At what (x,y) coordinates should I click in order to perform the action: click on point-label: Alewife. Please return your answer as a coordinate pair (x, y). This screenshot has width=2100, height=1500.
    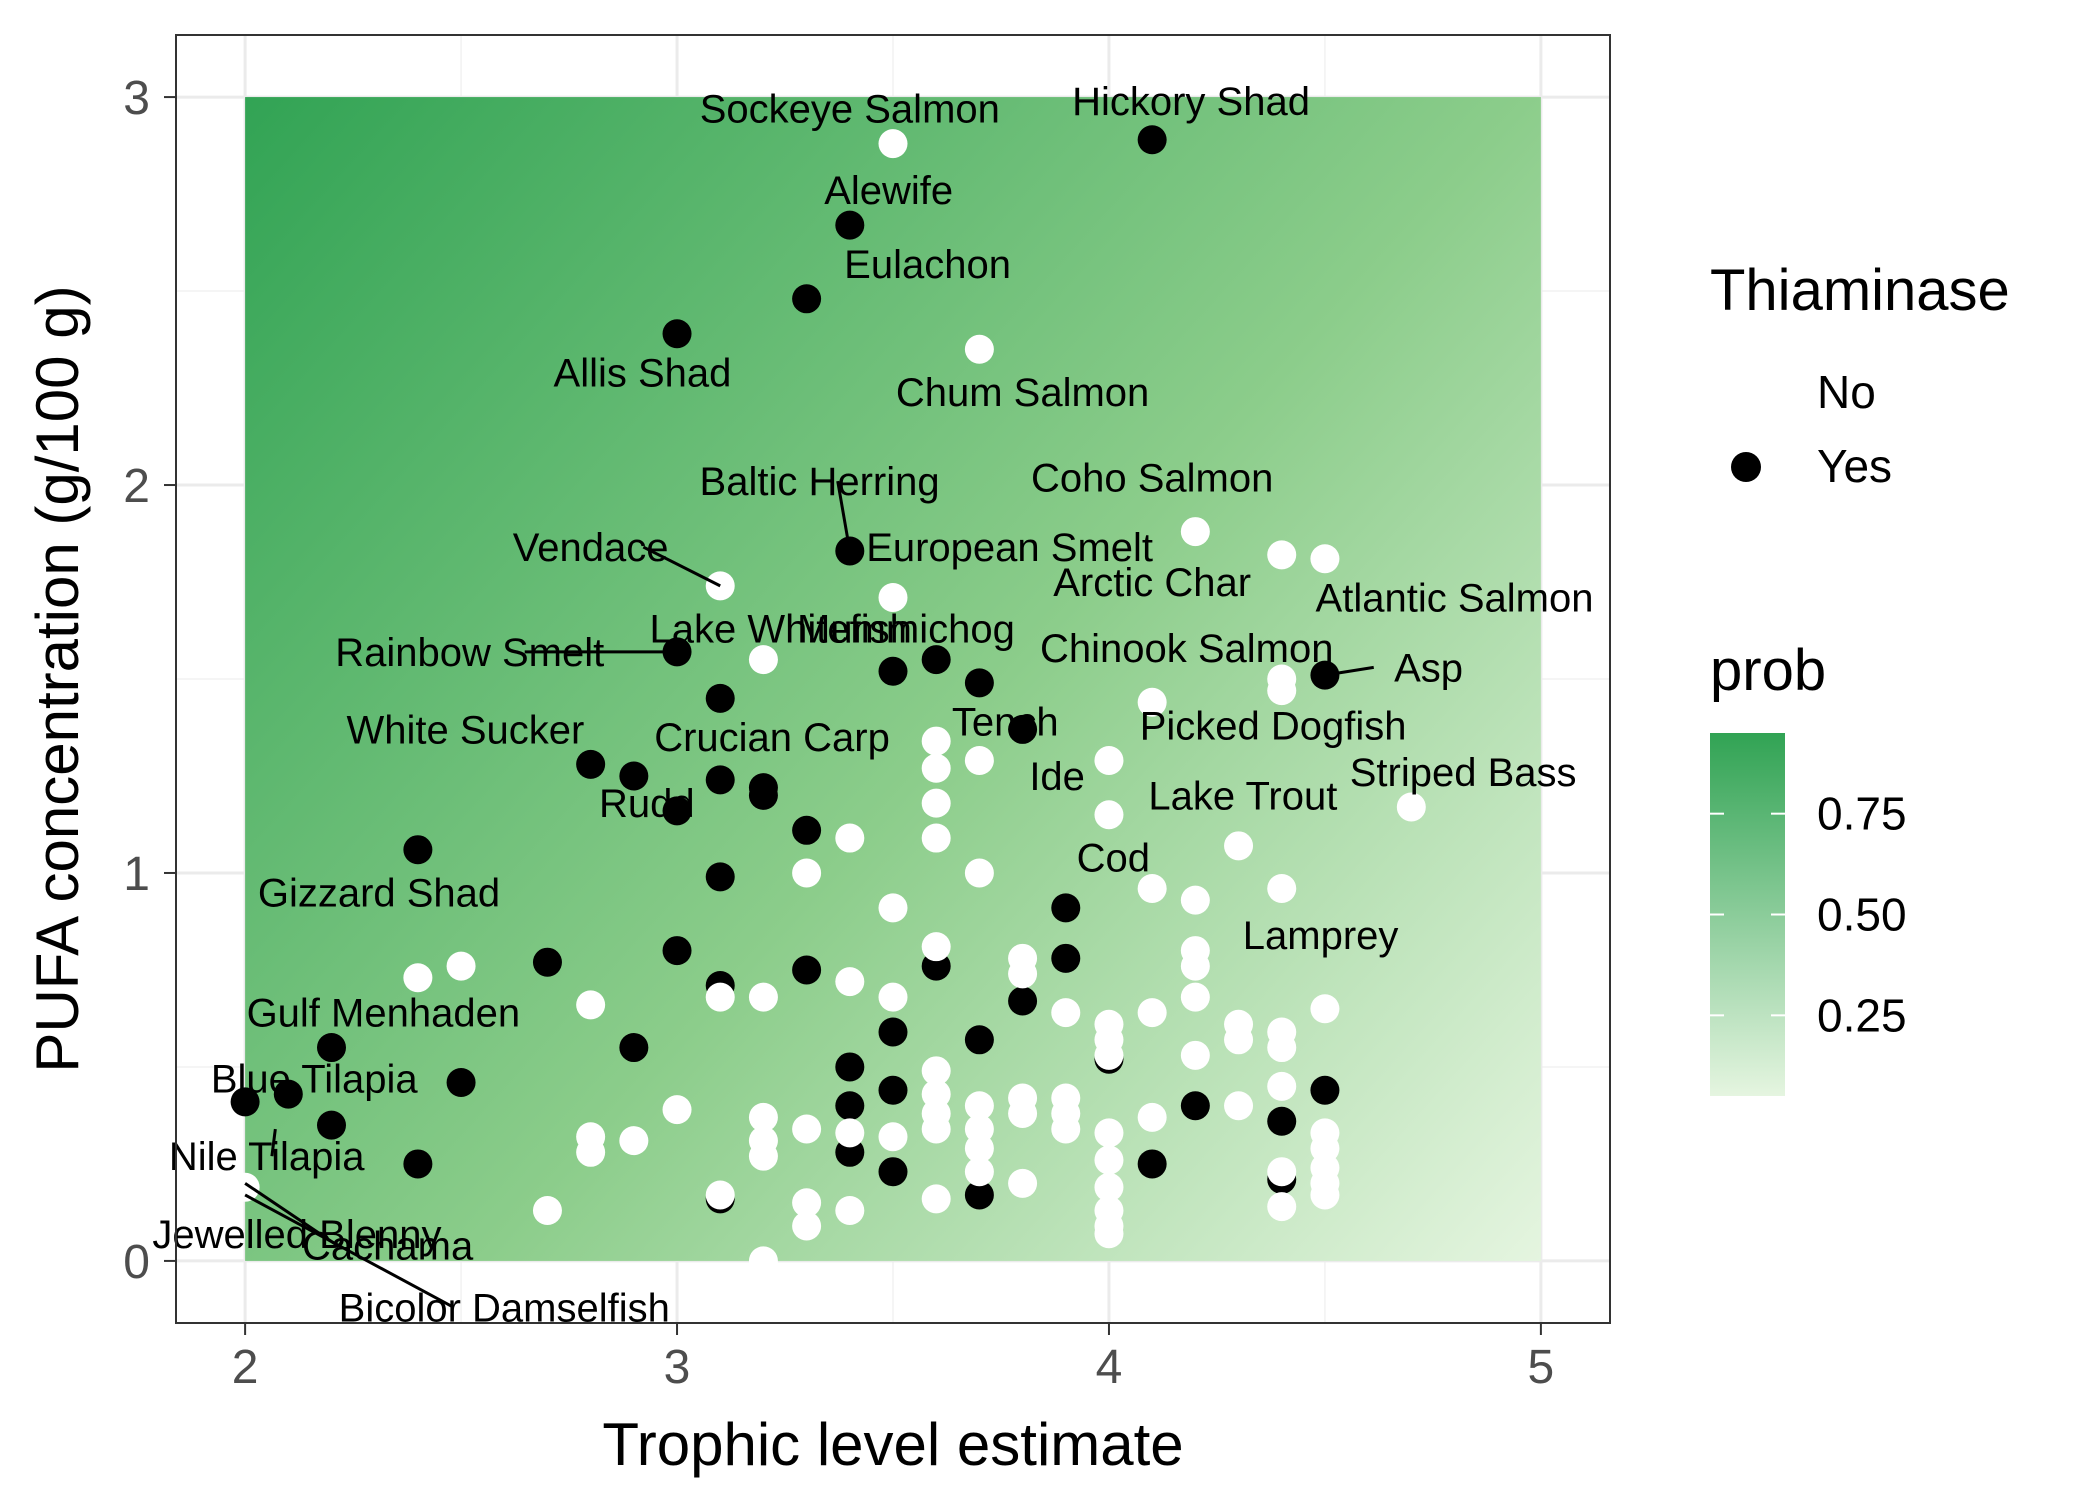
    Looking at the image, I should click on (888, 191).